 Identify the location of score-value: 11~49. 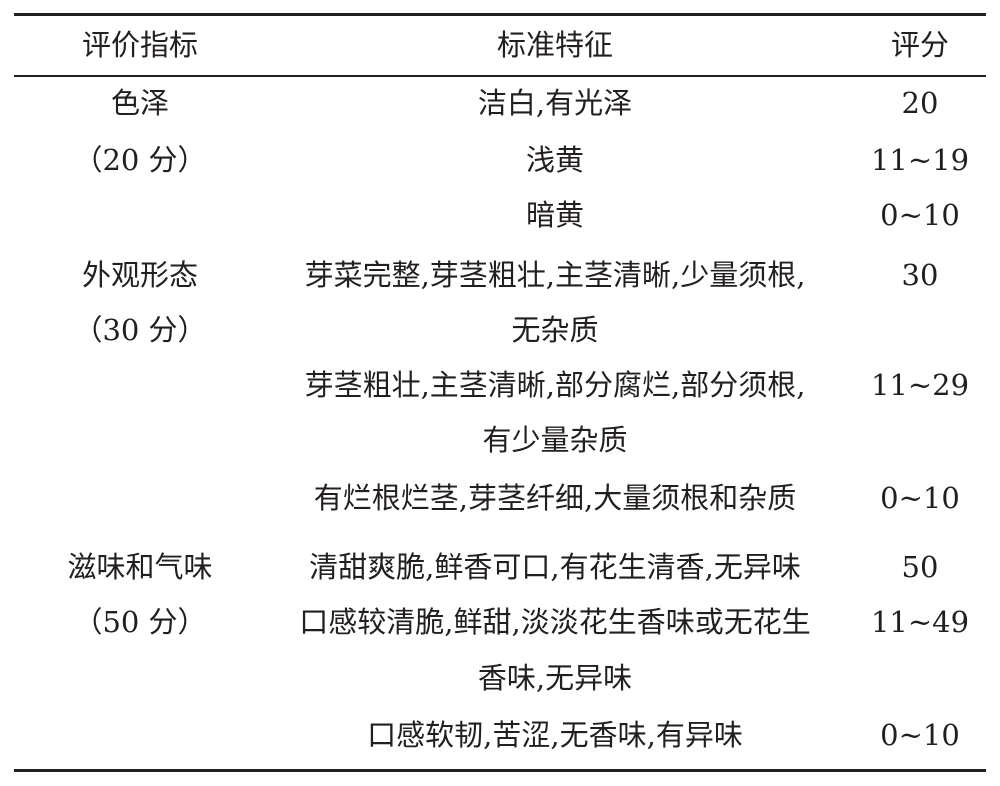
(920, 622).